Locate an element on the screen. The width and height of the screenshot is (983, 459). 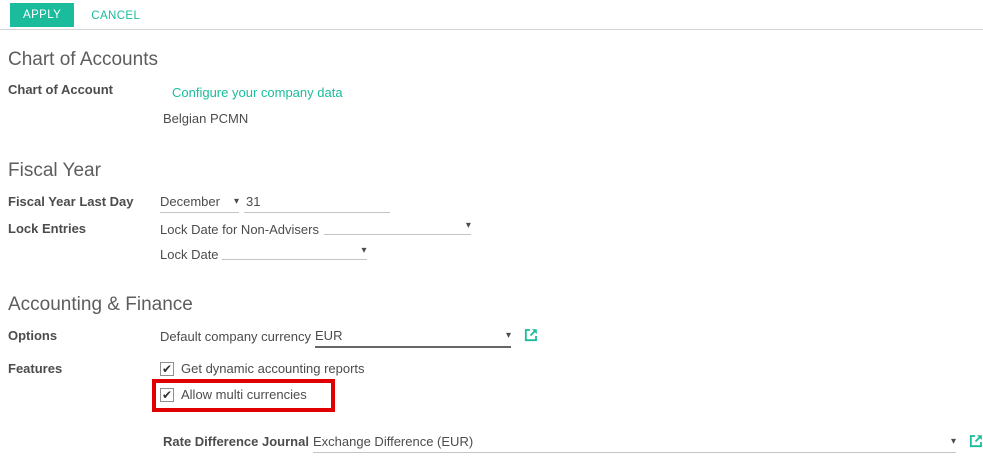
default-currency-caption: Default company currency is located at coordinates (236, 336).